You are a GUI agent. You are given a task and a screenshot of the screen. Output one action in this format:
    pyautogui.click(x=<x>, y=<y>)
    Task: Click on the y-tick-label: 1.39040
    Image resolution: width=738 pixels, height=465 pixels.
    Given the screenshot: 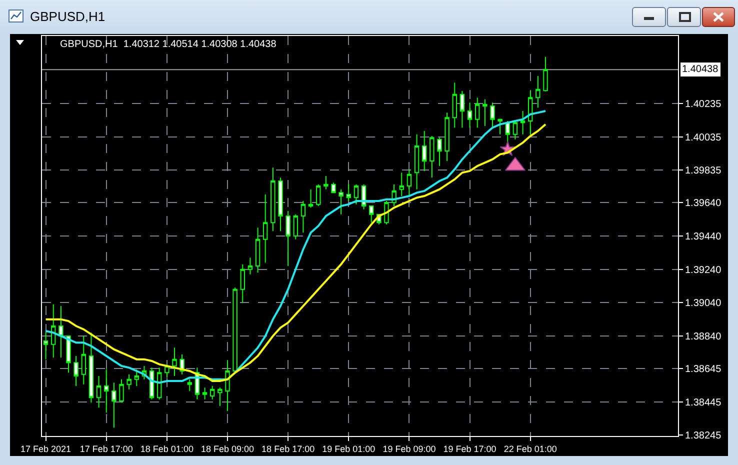 What is the action you would take?
    pyautogui.click(x=703, y=304)
    